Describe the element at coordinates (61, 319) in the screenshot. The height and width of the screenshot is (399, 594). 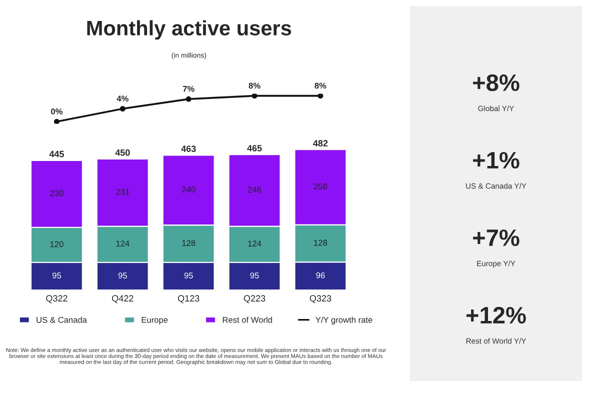
I see `legend-label: US & Canada` at that location.